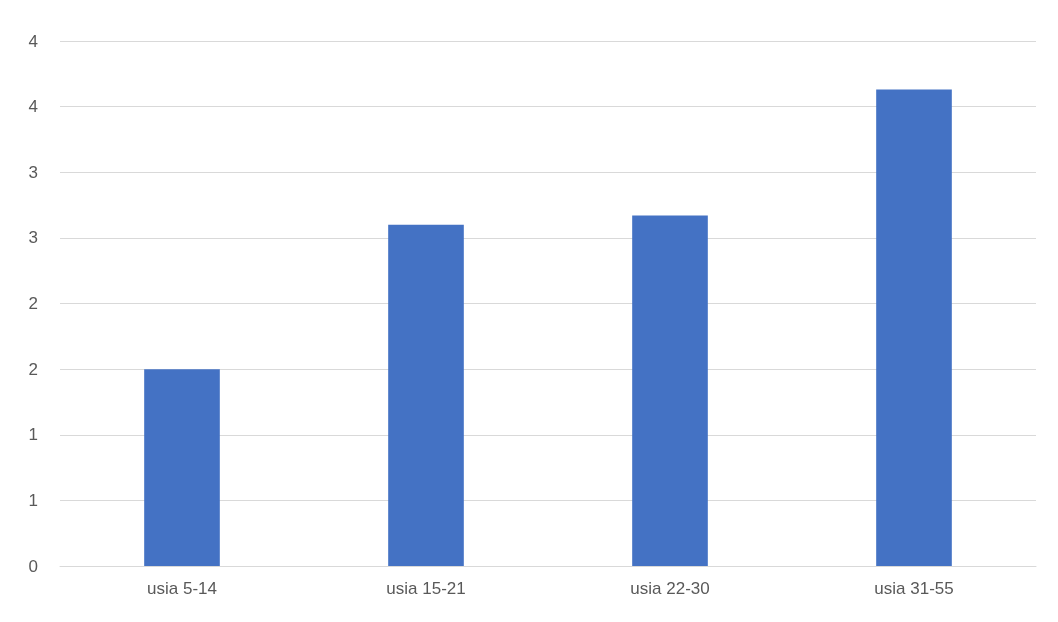 This screenshot has height=622, width=1058. What do you see at coordinates (182, 588) in the screenshot?
I see `x-tick-label: usia 5-14` at bounding box center [182, 588].